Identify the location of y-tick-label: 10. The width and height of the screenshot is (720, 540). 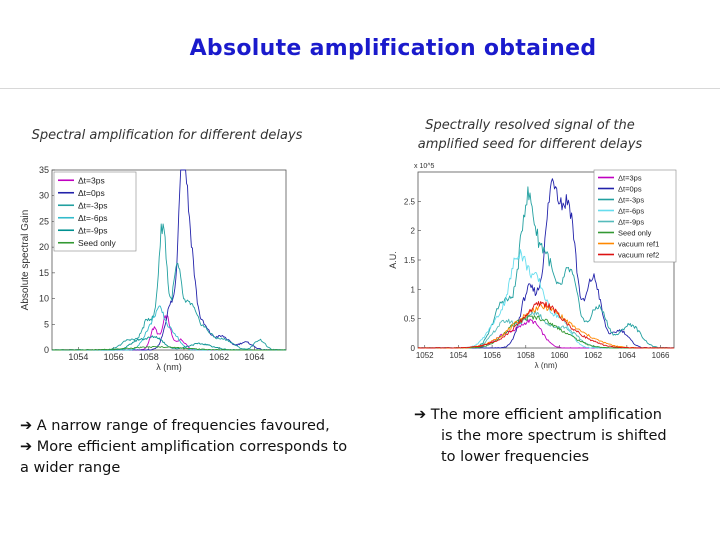
(44, 299).